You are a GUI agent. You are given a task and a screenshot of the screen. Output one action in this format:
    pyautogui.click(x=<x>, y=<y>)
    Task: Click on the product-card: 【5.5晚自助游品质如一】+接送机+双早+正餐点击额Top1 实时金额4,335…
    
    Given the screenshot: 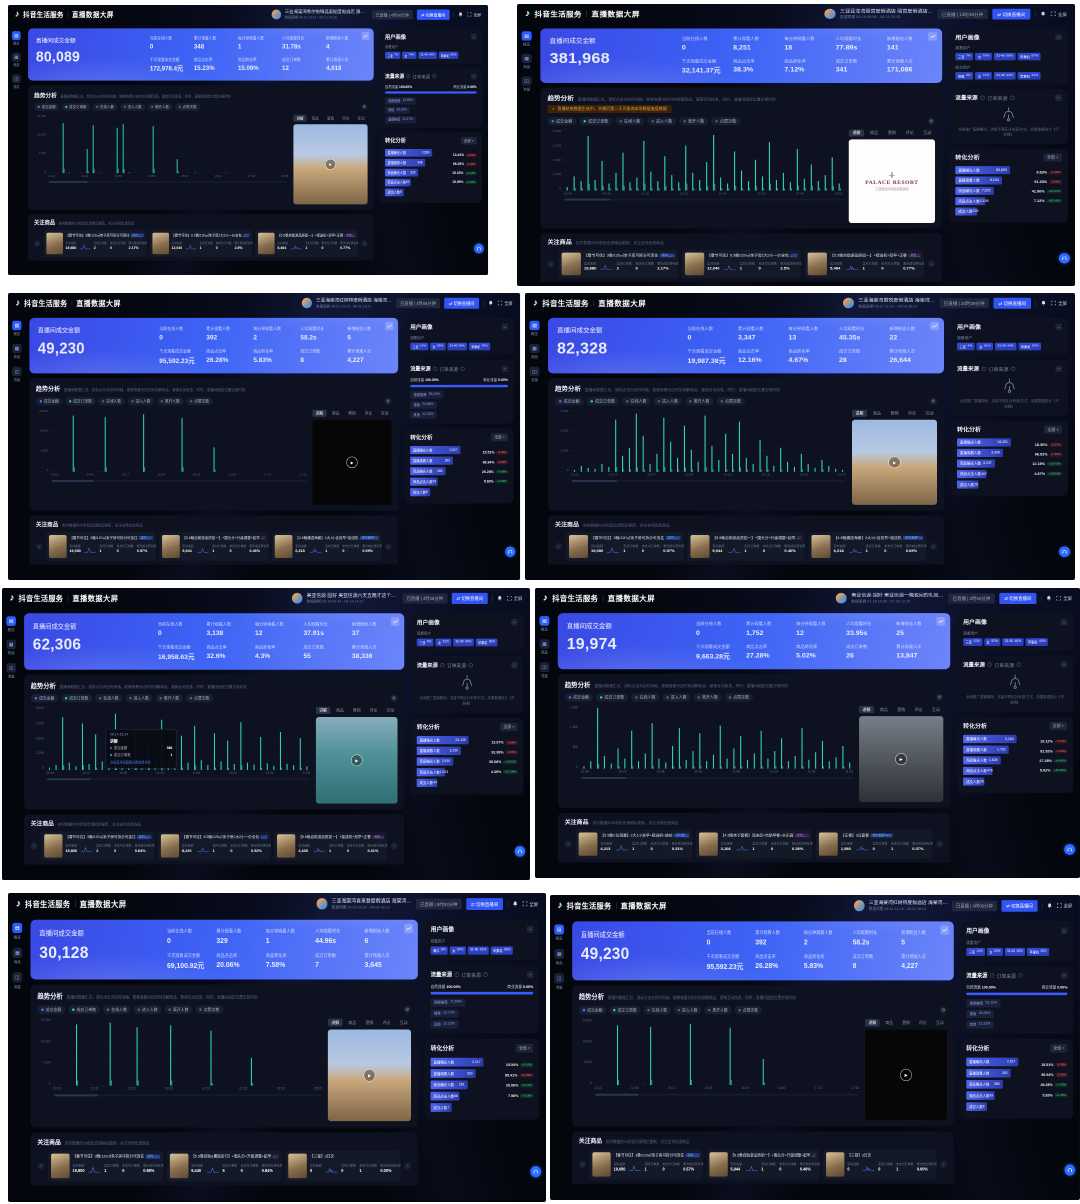 What is the action you would take?
    pyautogui.click(x=331, y=846)
    